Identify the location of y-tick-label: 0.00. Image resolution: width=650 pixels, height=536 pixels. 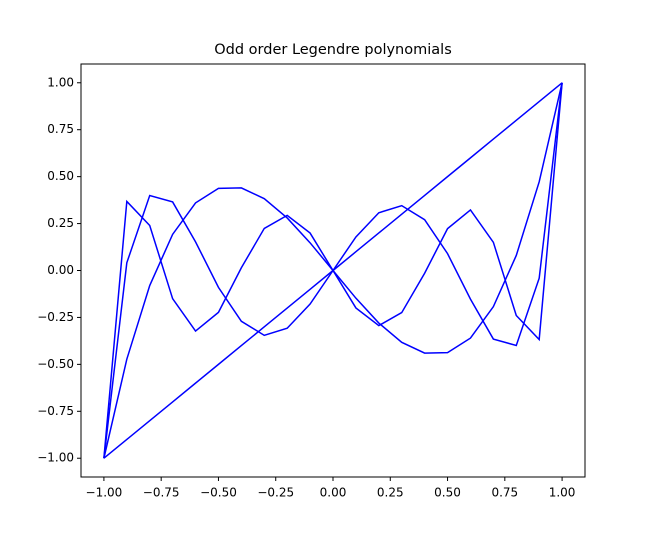
(60, 270).